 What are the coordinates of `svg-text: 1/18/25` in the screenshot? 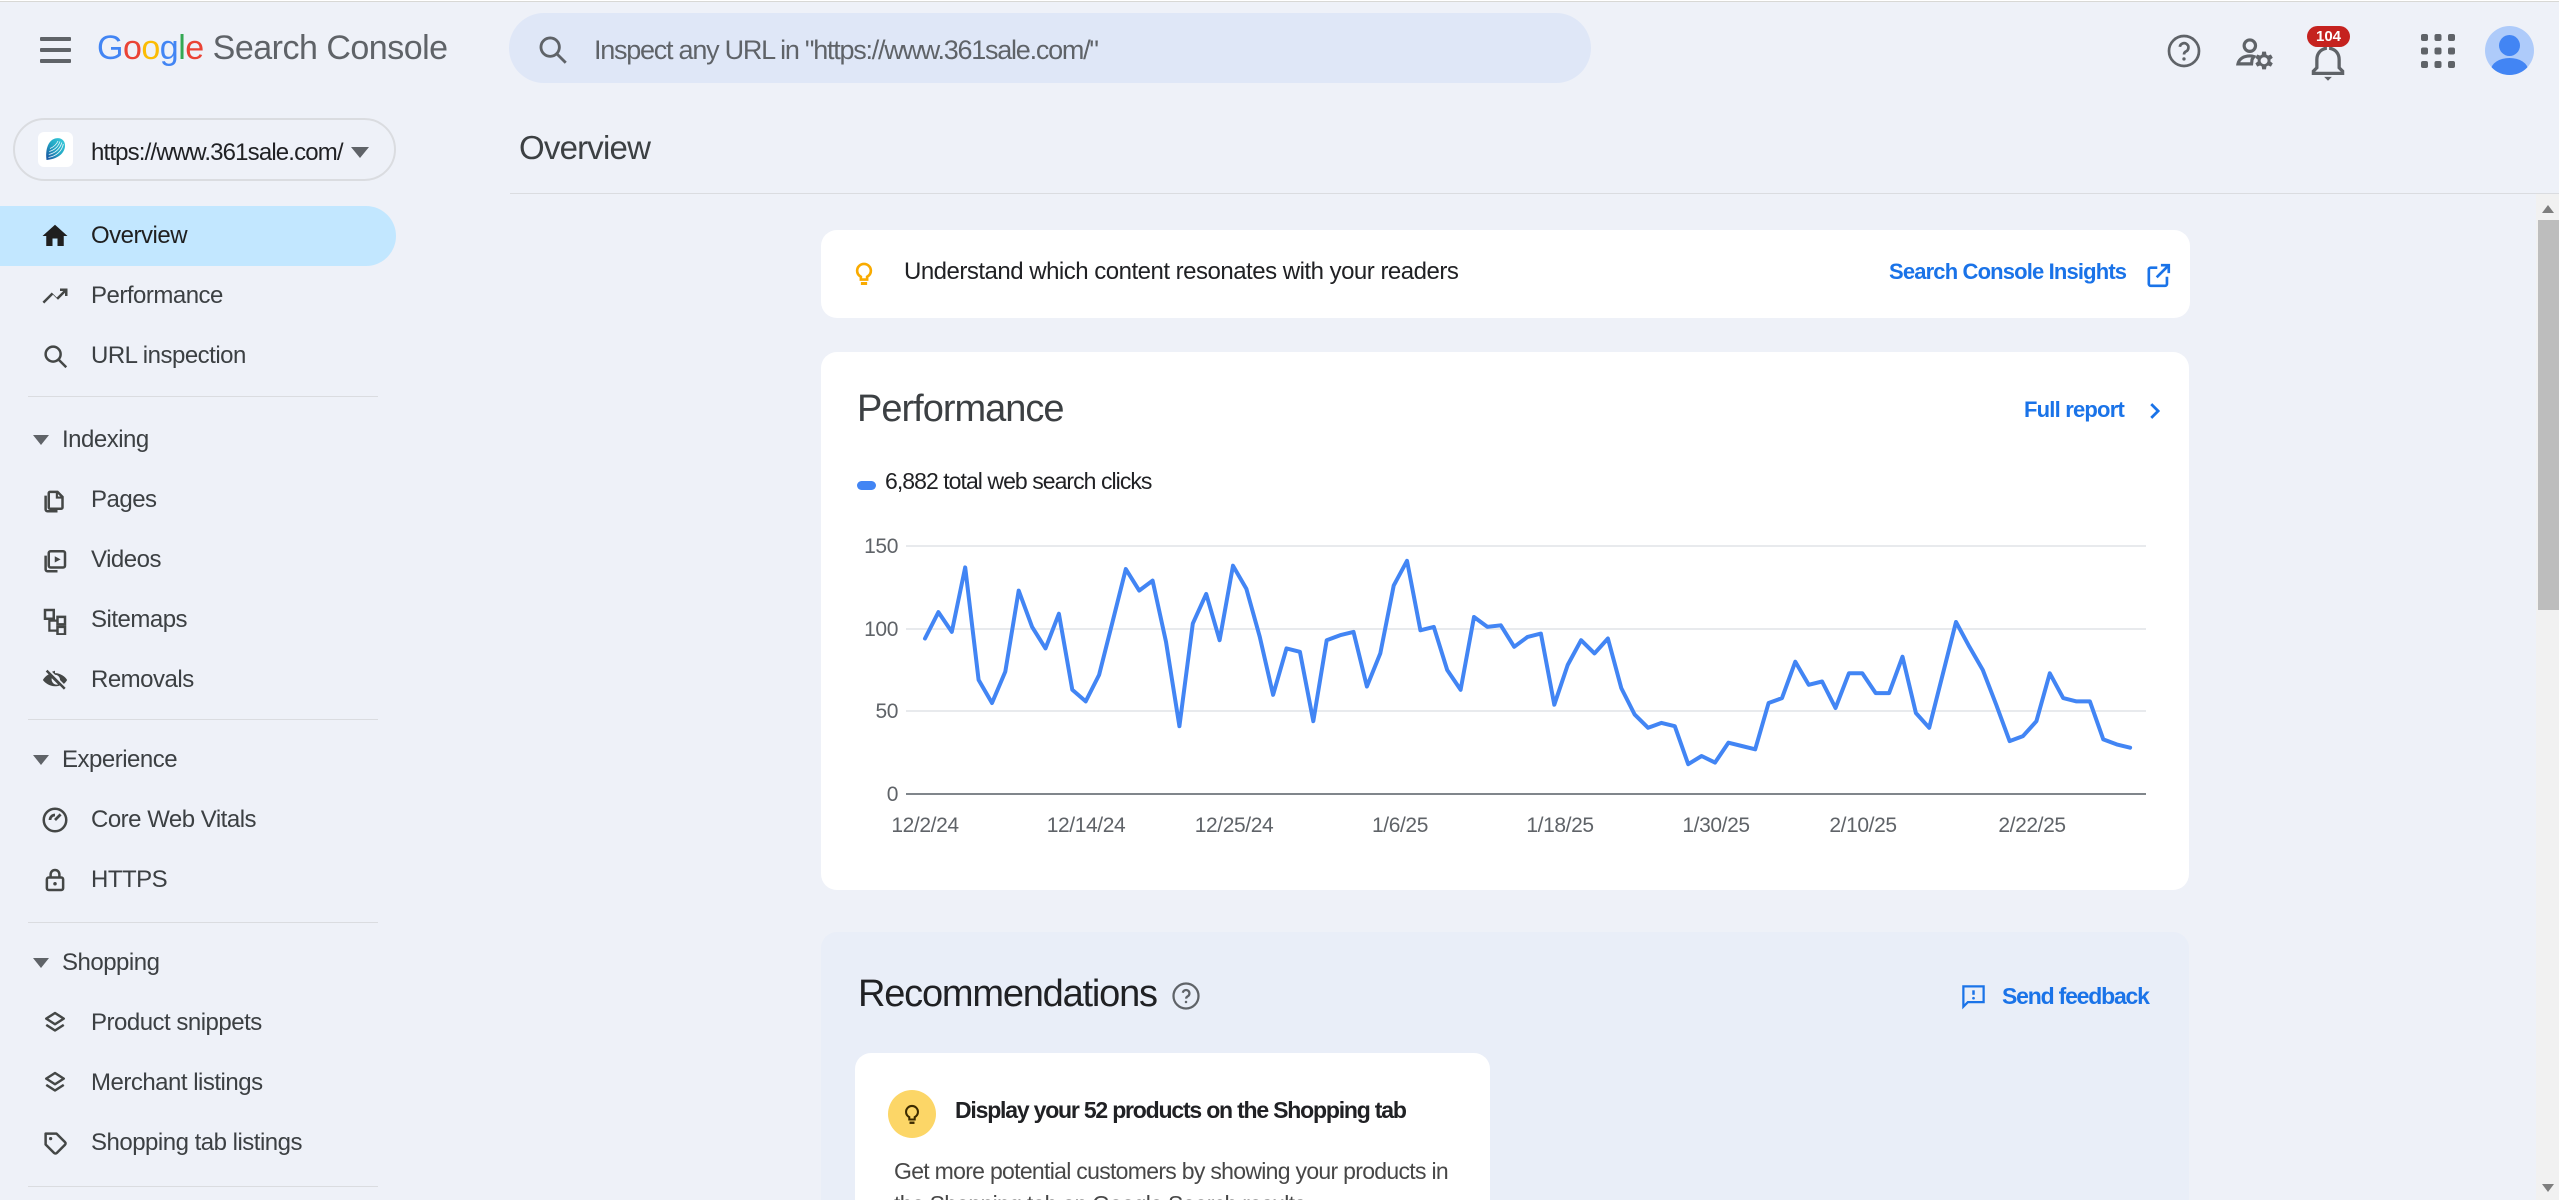 It's located at (1559, 825).